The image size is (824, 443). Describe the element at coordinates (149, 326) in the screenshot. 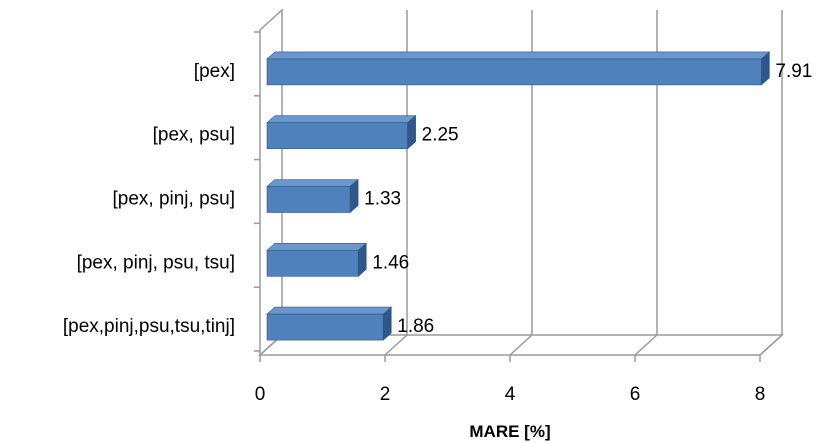

I see `category-label: [pex,pinj,psu,tsu,tinj]` at that location.